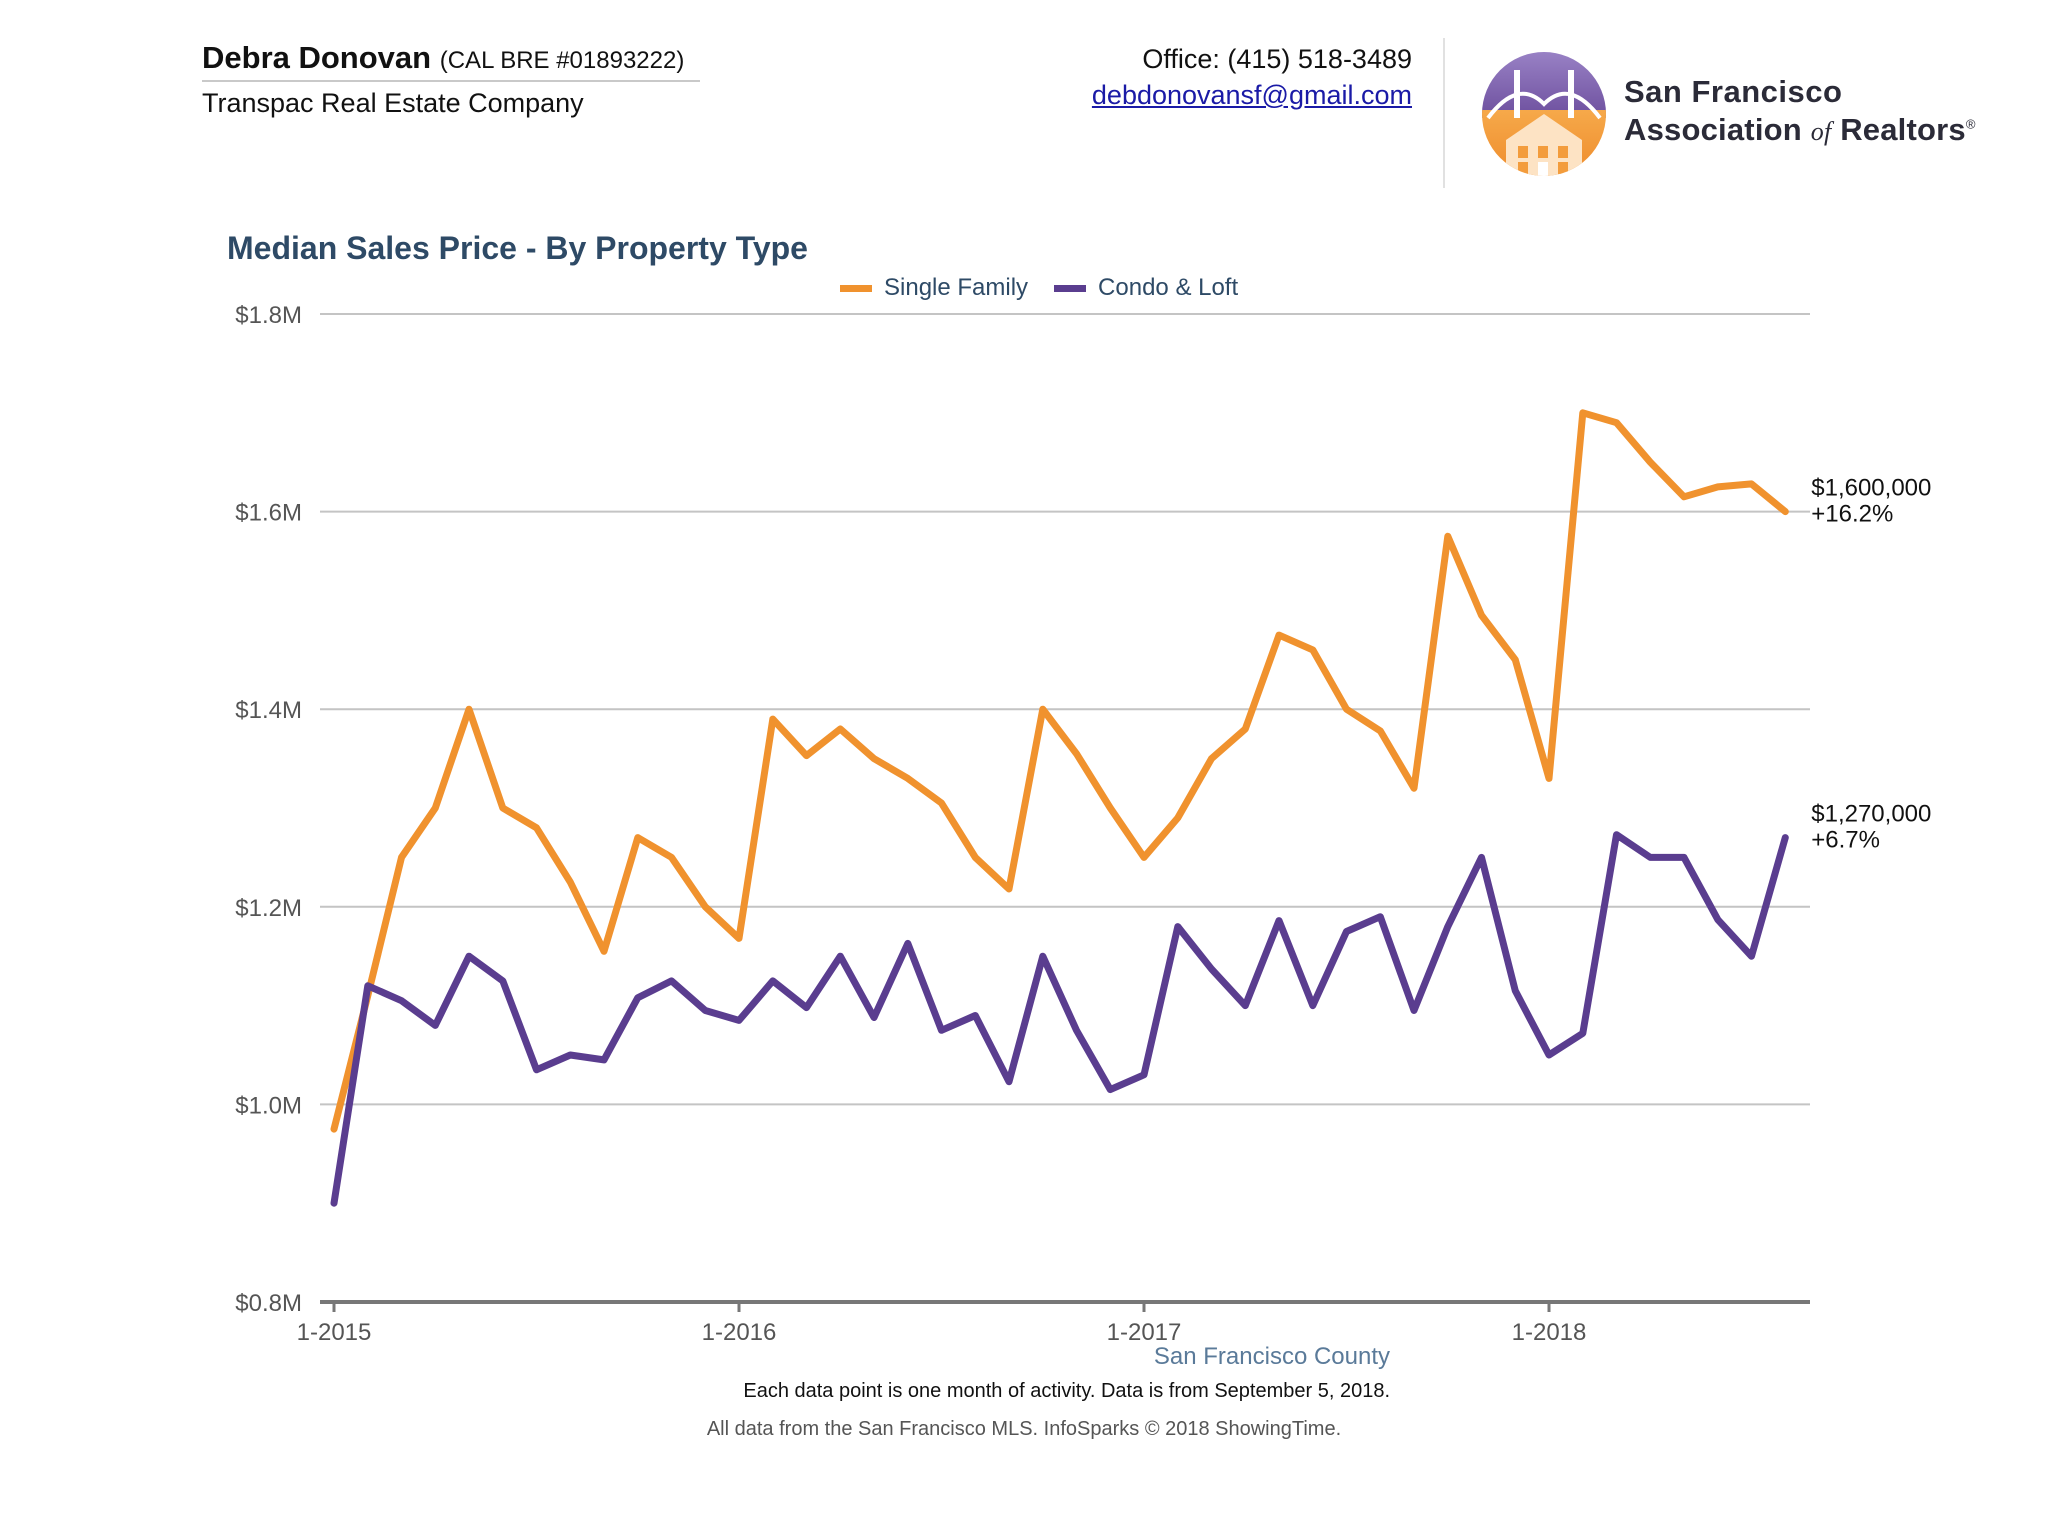 The image size is (2048, 1536). What do you see at coordinates (1713, 129) in the screenshot?
I see `logo-word-association: Association` at bounding box center [1713, 129].